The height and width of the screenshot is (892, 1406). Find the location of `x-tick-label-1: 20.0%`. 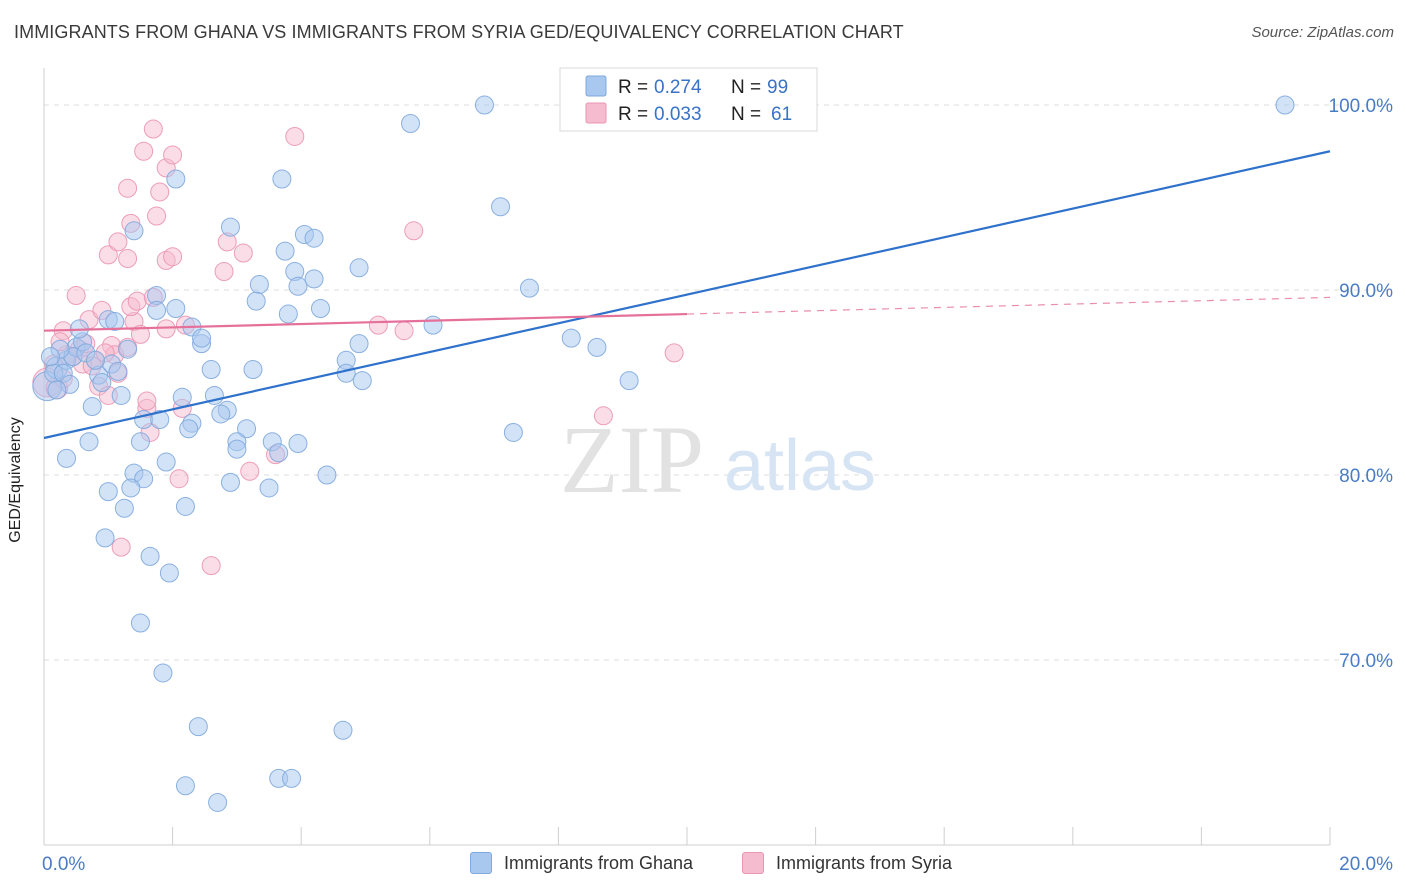

x-tick-label-1: 20.0% is located at coordinates (1366, 864).